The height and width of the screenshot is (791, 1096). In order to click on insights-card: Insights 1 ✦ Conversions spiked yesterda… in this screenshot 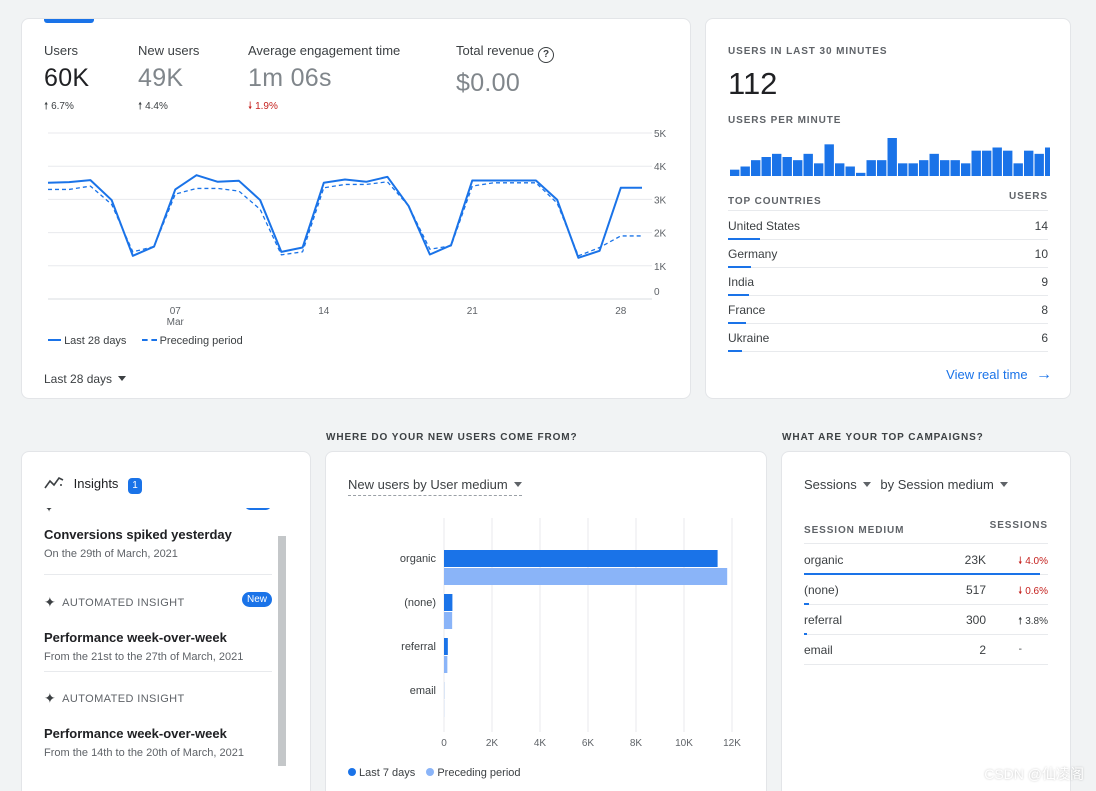, I will do `click(166, 621)`.